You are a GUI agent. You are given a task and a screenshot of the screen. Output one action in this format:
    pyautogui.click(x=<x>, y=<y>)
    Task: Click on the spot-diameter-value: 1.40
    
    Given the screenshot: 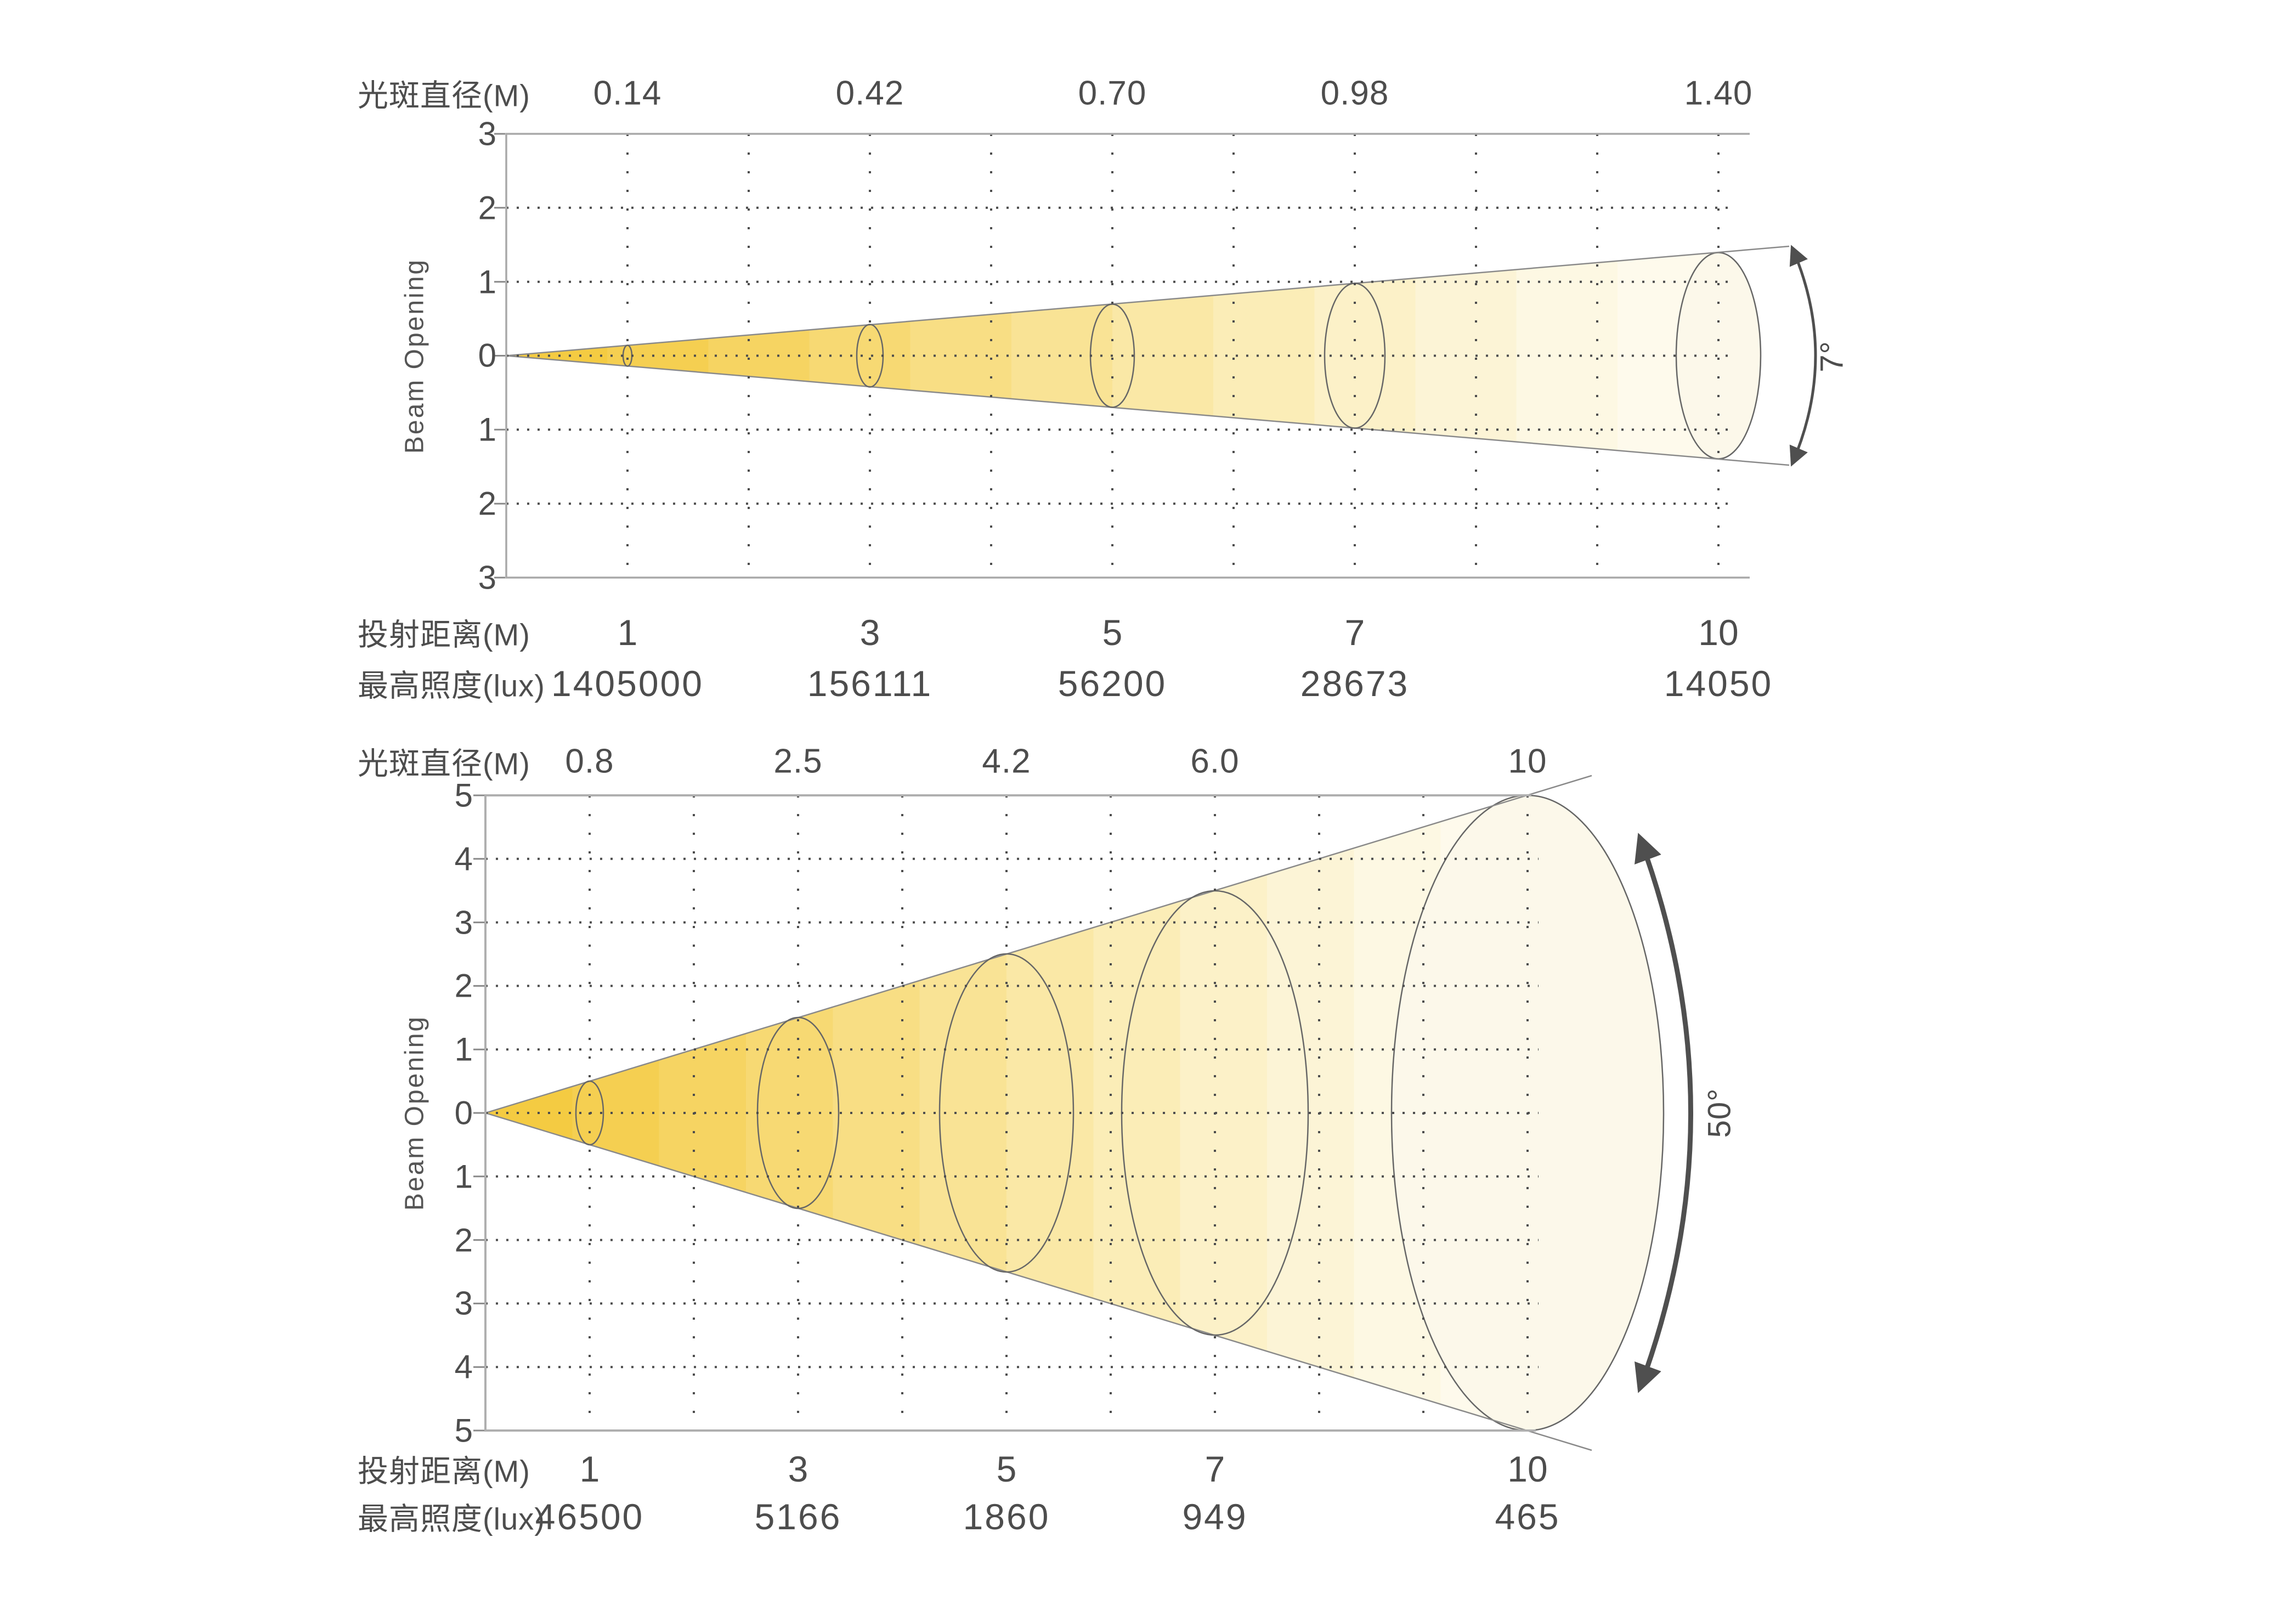 What is the action you would take?
    pyautogui.click(x=1718, y=93)
    